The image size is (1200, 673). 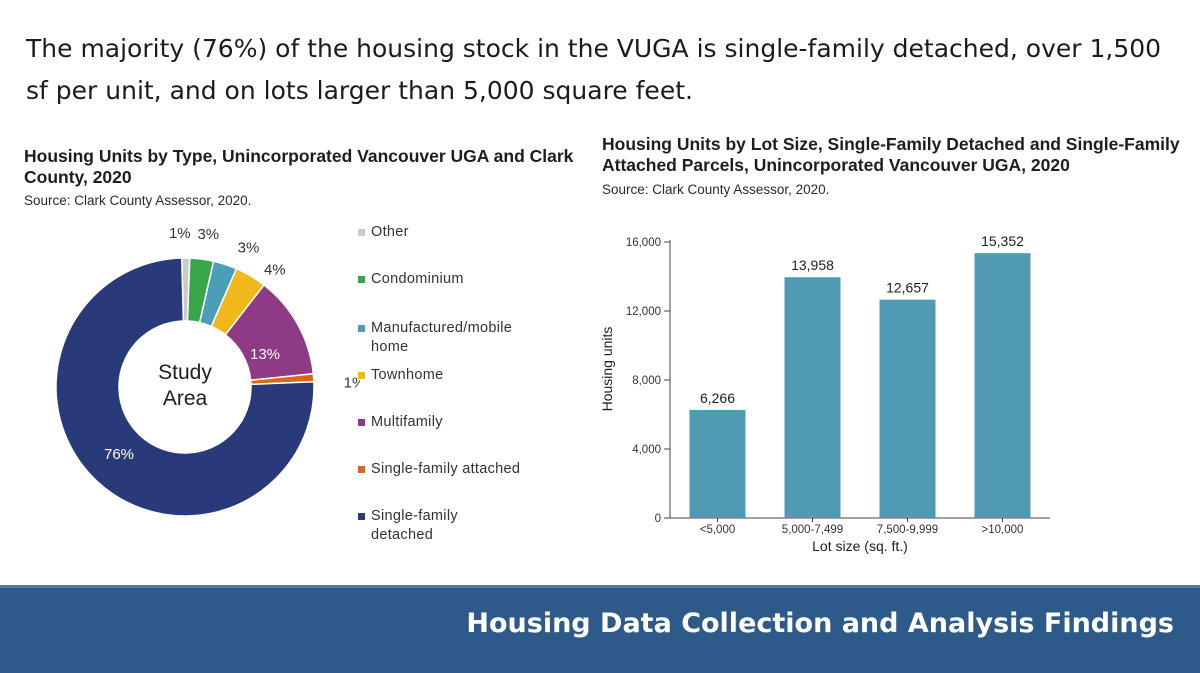 What do you see at coordinates (361, 232) in the screenshot?
I see `legend-swatch-other` at bounding box center [361, 232].